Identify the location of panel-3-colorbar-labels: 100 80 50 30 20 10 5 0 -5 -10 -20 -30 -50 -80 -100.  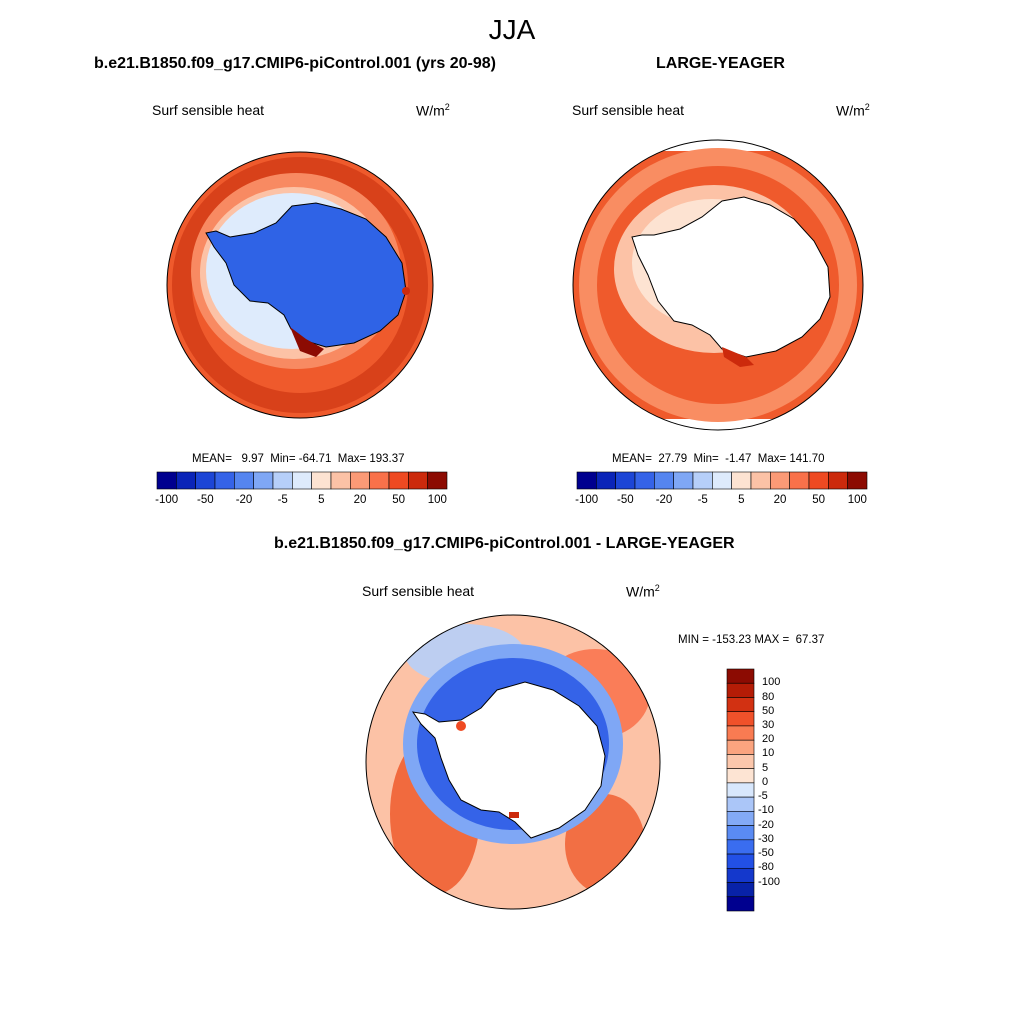
(780, 790).